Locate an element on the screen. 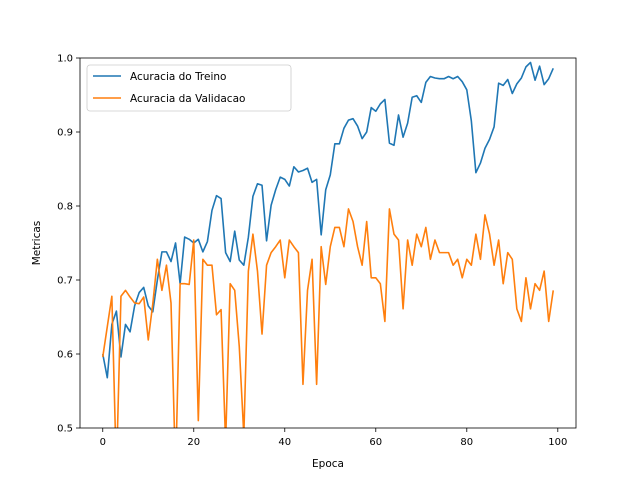 Image resolution: width=640 pixels, height=480 pixels. x-axis-ticks: 0 20 40 60 80 100 is located at coordinates (333, 438).